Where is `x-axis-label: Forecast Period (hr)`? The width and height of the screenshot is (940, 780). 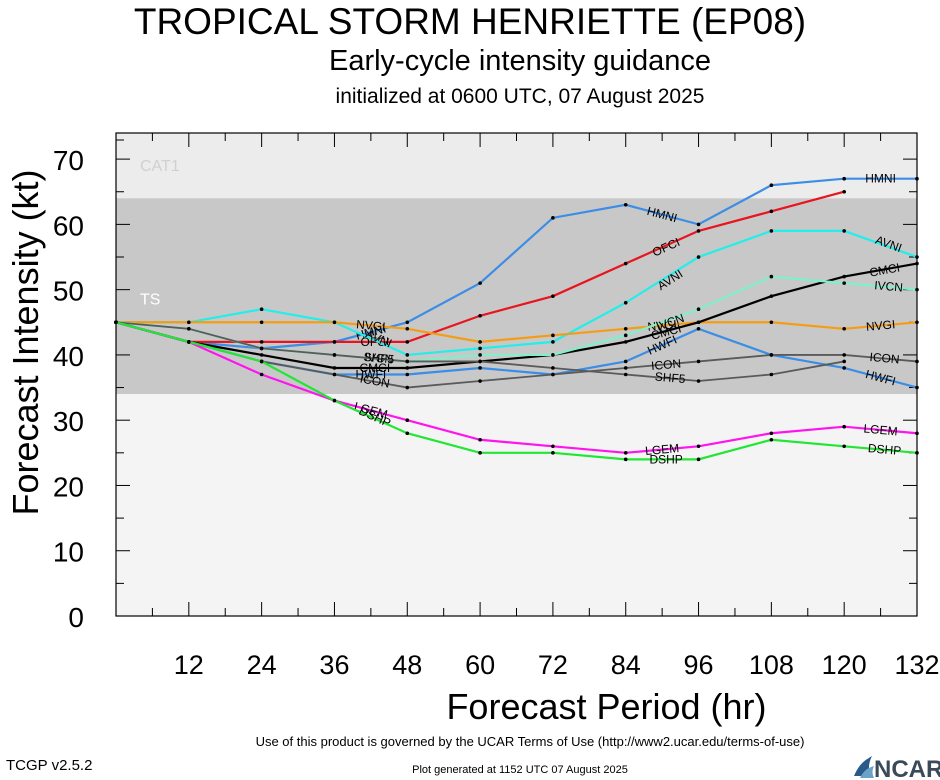
x-axis-label: Forecast Period (hr) is located at coordinates (606, 706).